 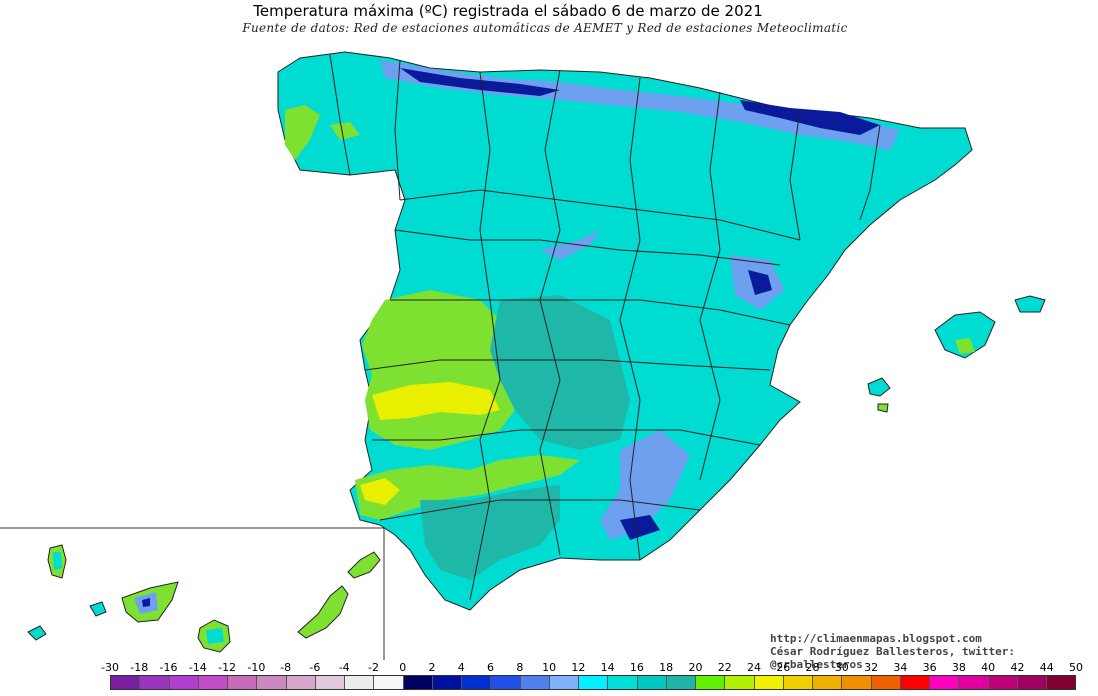 What do you see at coordinates (640, 527) in the screenshot?
I see `sierra-nevada-dark-spot` at bounding box center [640, 527].